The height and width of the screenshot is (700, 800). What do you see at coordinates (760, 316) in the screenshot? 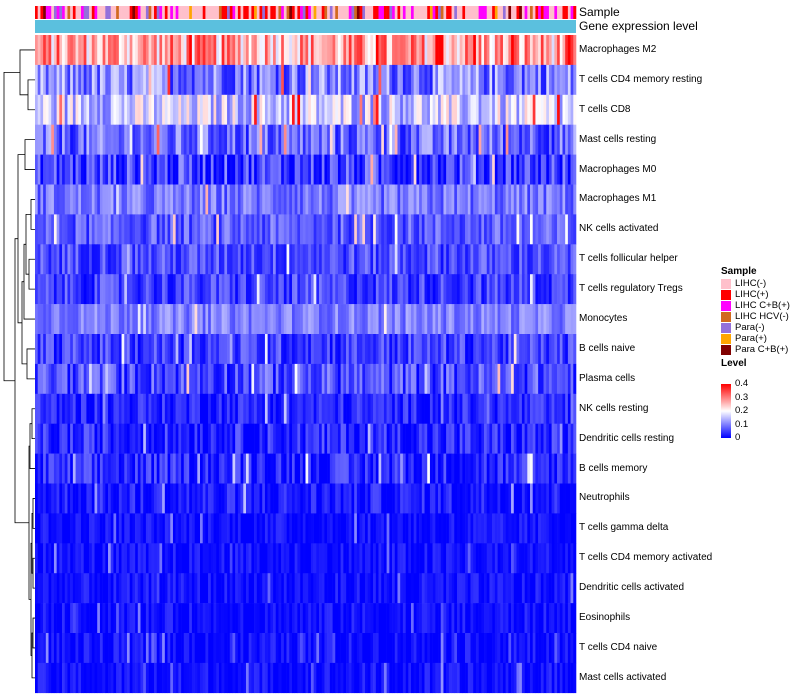
I see `sample-legend-item: LIHC HCV(-)` at bounding box center [760, 316].